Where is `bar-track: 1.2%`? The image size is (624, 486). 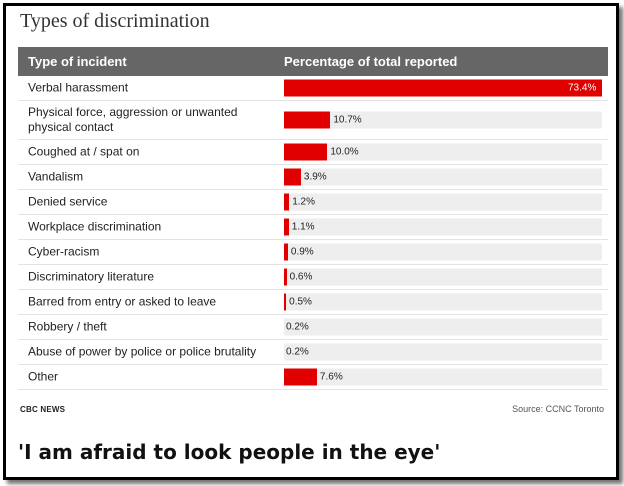
bar-track: 1.2% is located at coordinates (443, 202).